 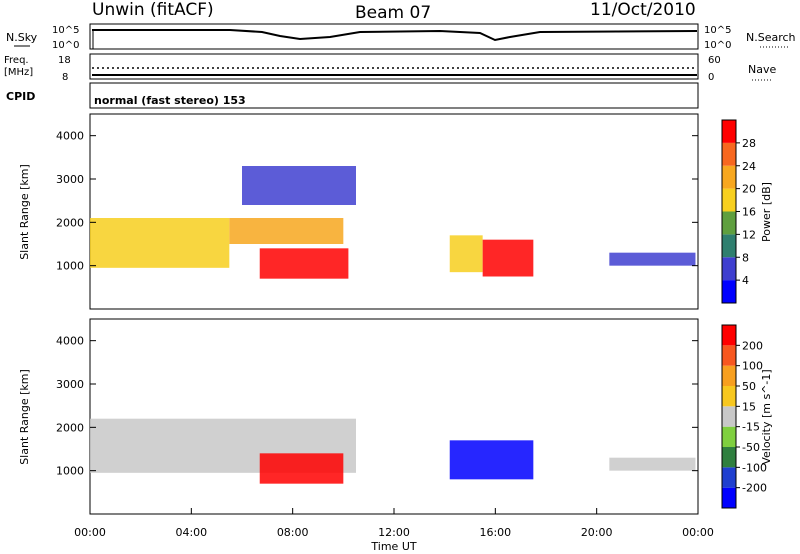 I want to click on power-colorbar-label-1: 8, so click(x=745, y=257).